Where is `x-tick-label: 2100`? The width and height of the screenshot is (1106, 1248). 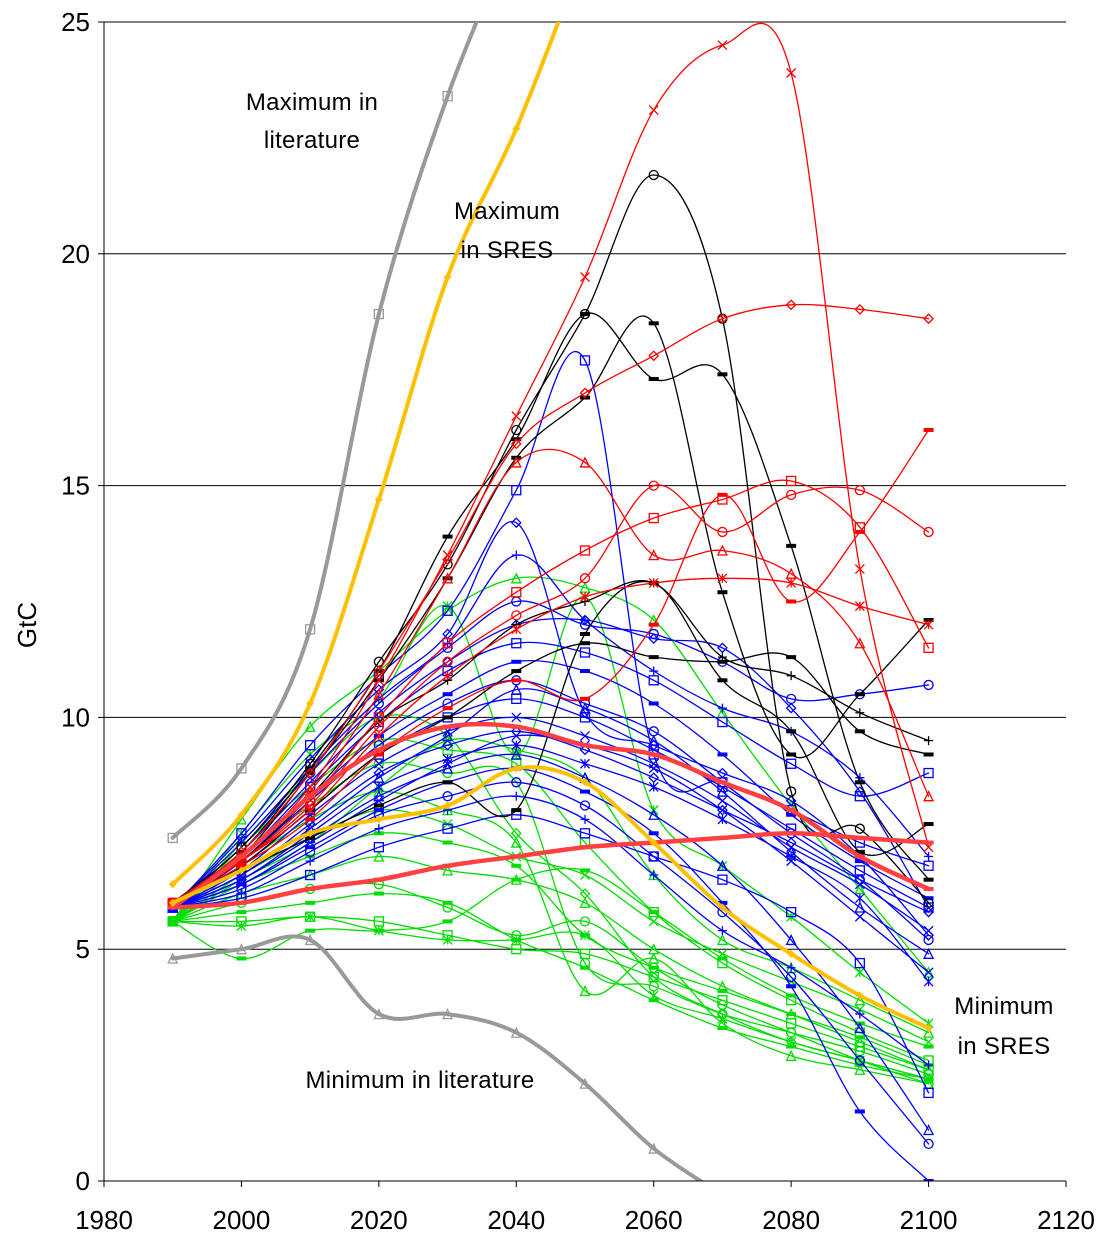
x-tick-label: 2100 is located at coordinates (929, 1220).